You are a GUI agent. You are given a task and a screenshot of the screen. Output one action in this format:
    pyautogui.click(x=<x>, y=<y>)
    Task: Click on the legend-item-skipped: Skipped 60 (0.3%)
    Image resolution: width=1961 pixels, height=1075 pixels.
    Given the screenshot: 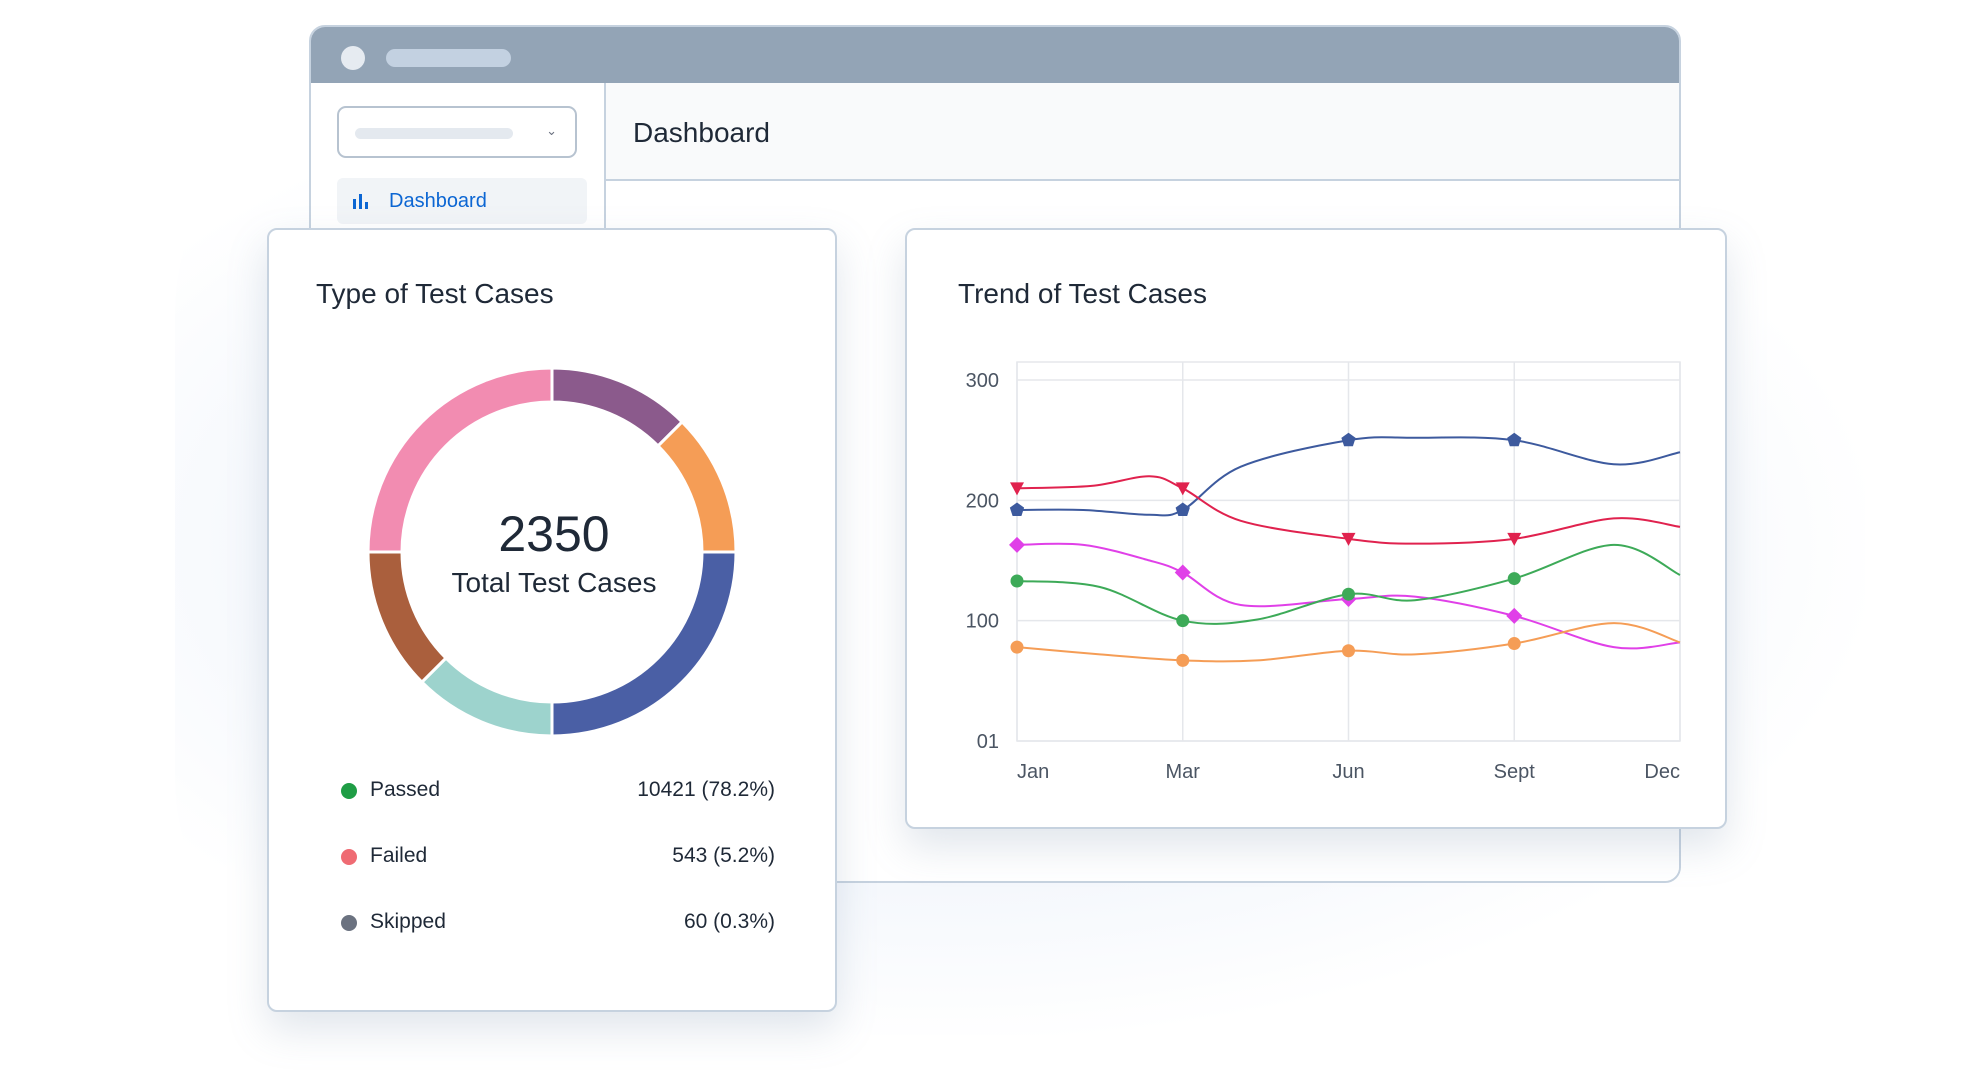 What is the action you would take?
    pyautogui.click(x=558, y=922)
    